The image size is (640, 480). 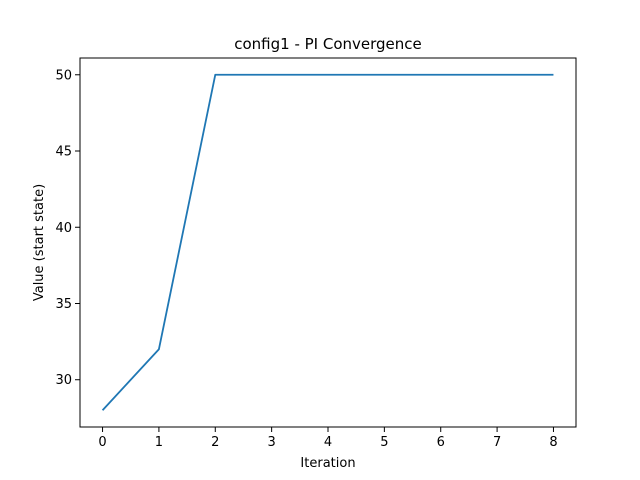 What do you see at coordinates (39, 242) in the screenshot?
I see `y-axis-label: Value (start state)` at bounding box center [39, 242].